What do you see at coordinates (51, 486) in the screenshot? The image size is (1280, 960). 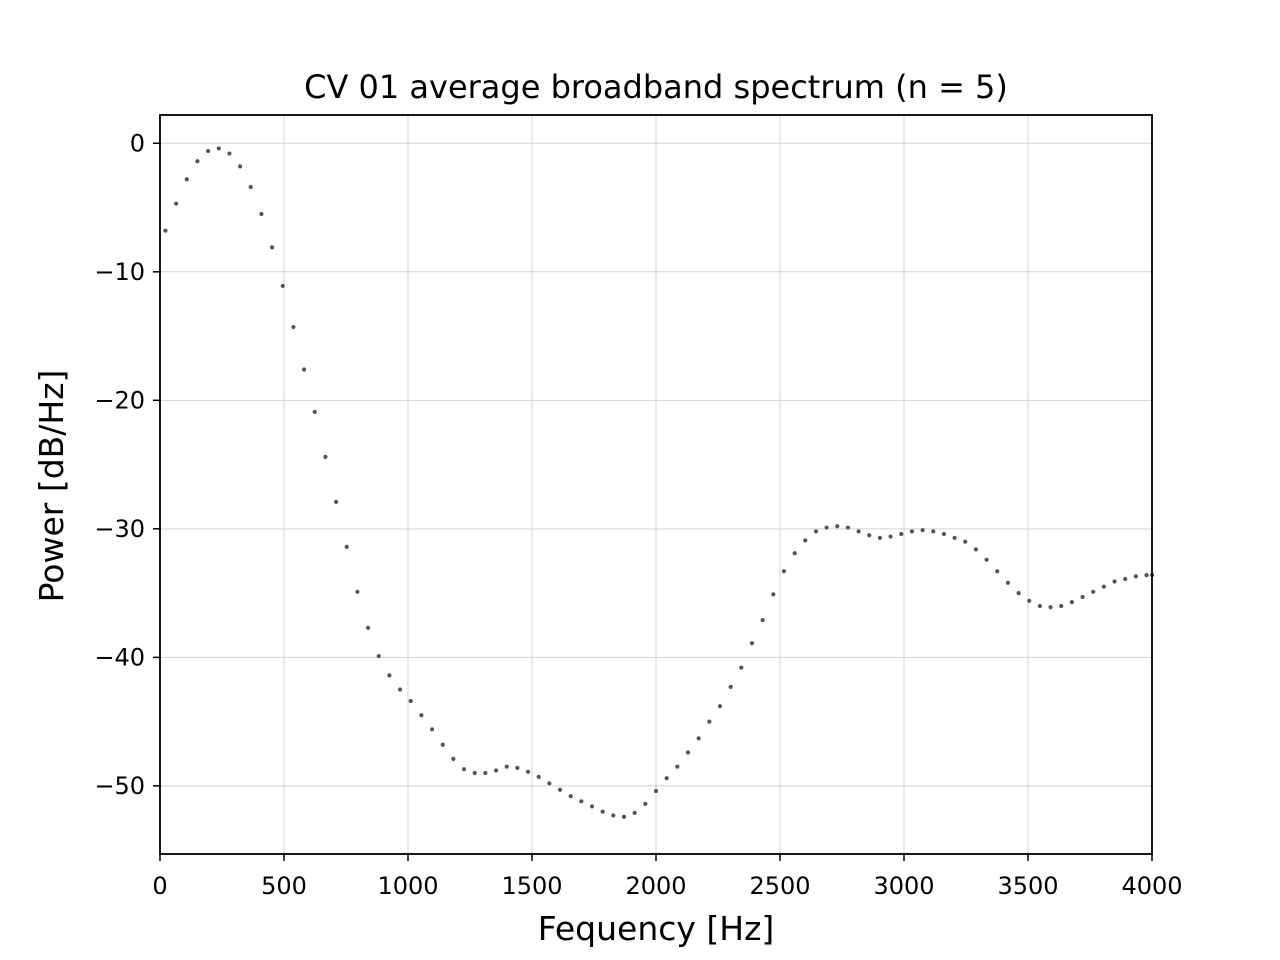 I see `y-axis-label: Power [dB/Hz]` at bounding box center [51, 486].